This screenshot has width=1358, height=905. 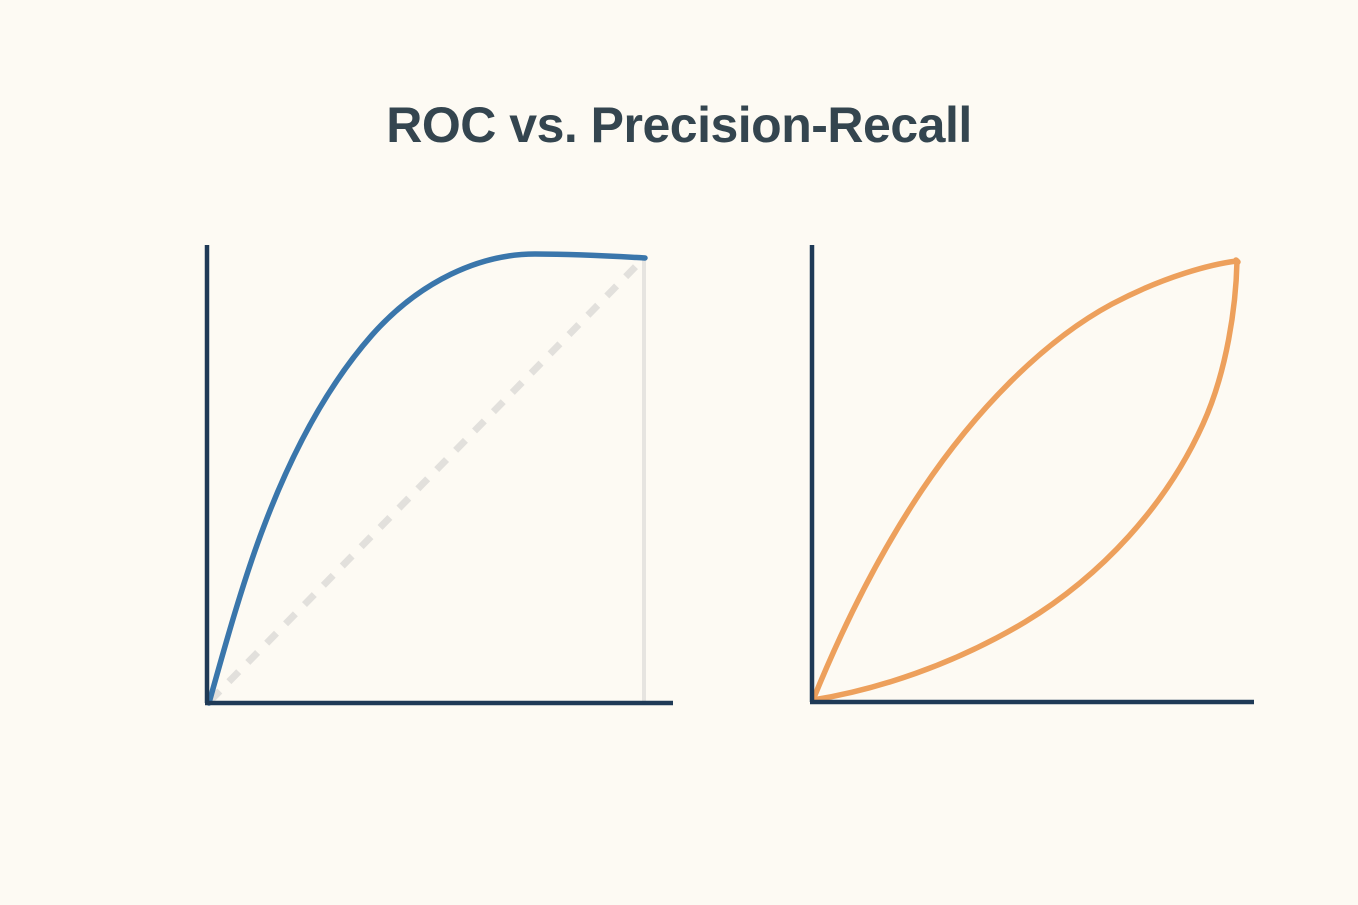 What do you see at coordinates (1237, 261) in the screenshot?
I see `pr-lens-apex-joint` at bounding box center [1237, 261].